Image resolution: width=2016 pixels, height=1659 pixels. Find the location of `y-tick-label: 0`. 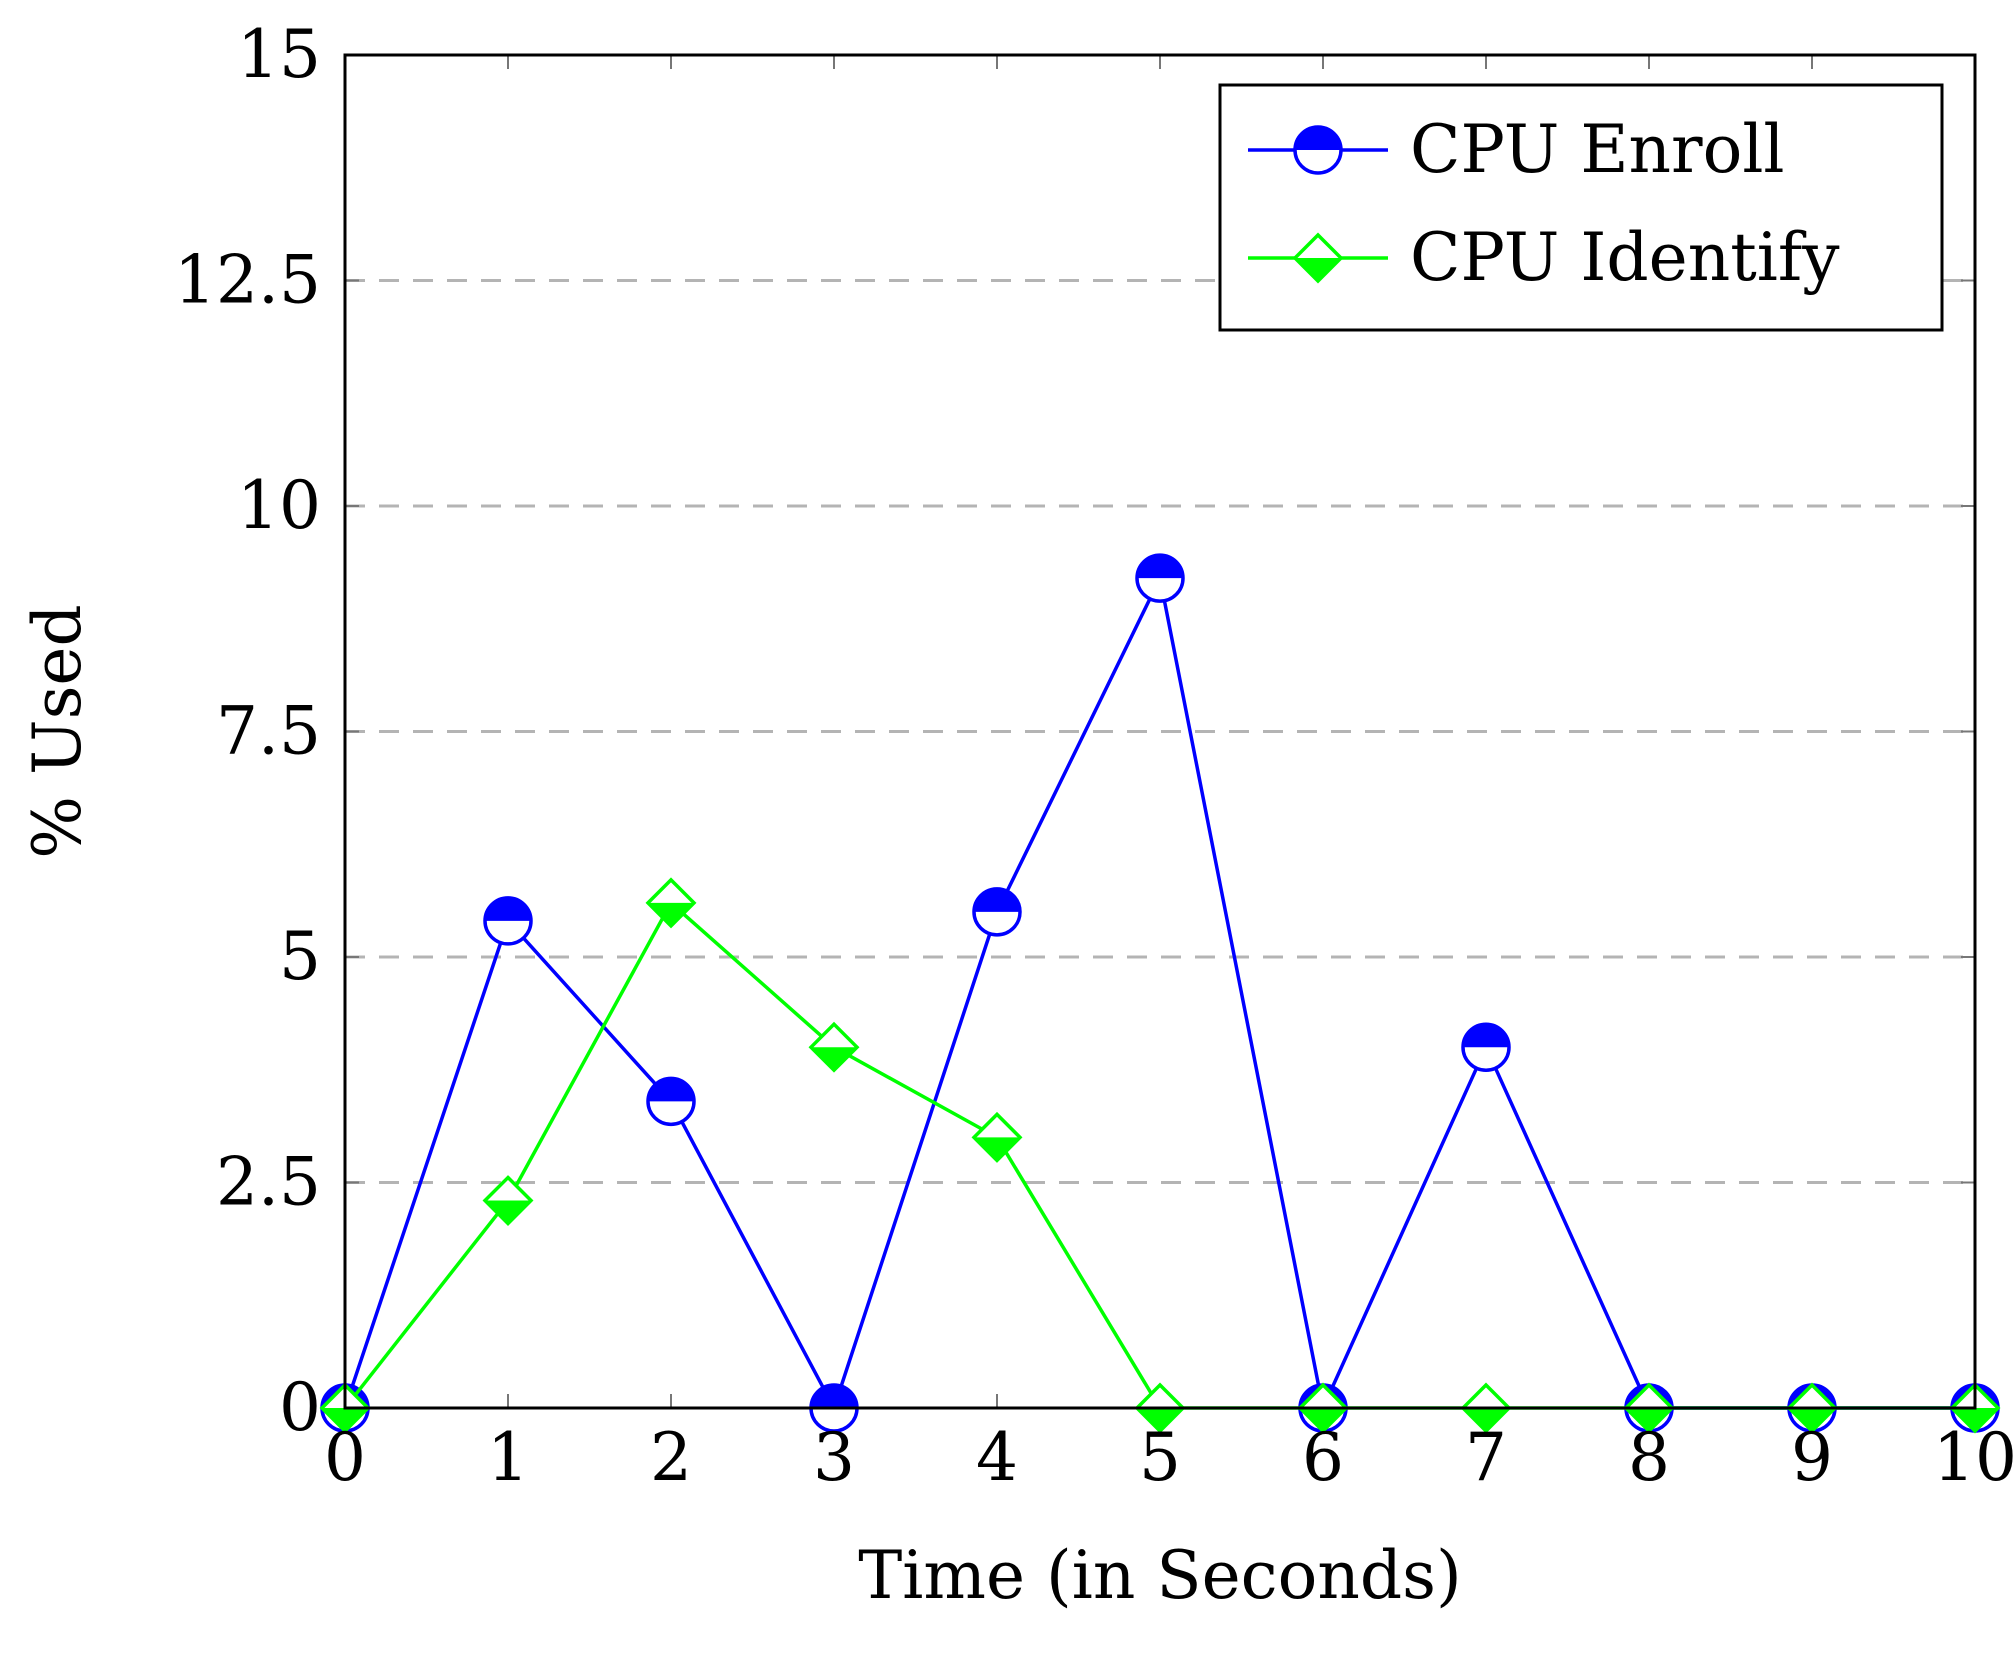

y-tick-label: 0 is located at coordinates (300, 1407).